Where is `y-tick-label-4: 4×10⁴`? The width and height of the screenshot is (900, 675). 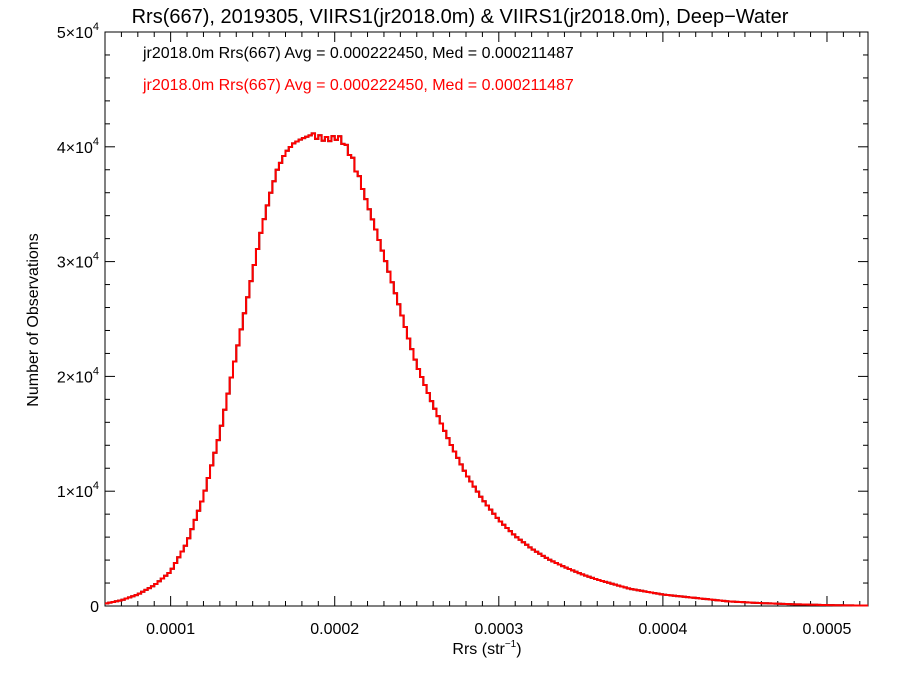
y-tick-label-4: 4×10⁴ is located at coordinates (78, 146).